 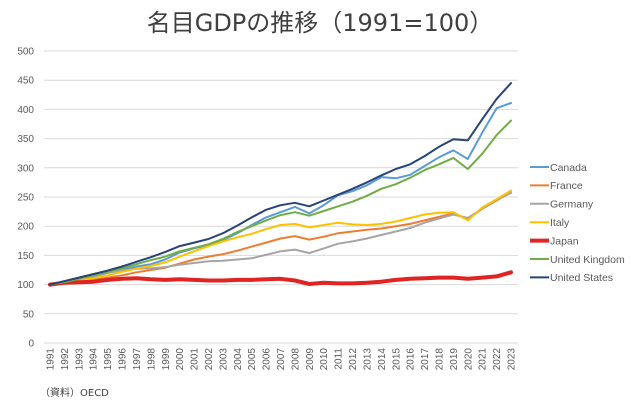 I want to click on x-tick-label: 2004, so click(x=238, y=359).